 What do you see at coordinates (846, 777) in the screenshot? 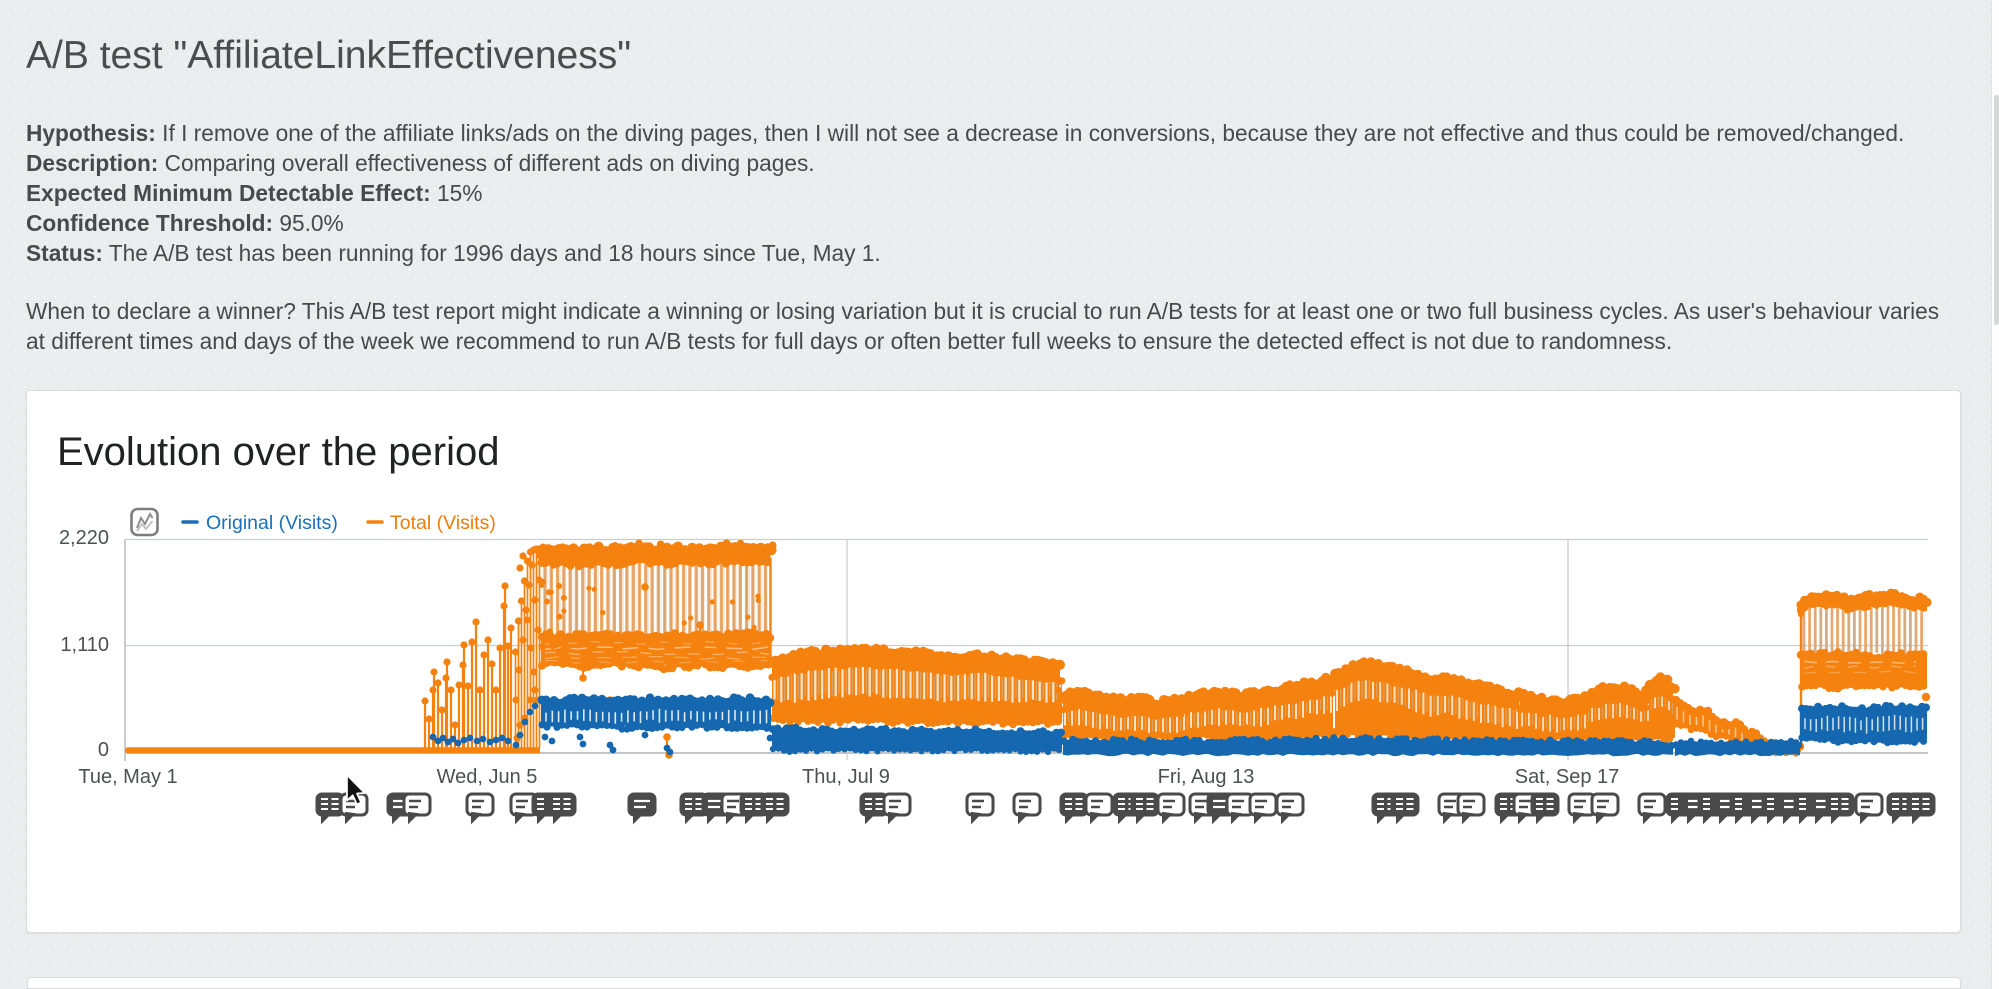
I see `svg-text: Thu, Jul 9` at bounding box center [846, 777].